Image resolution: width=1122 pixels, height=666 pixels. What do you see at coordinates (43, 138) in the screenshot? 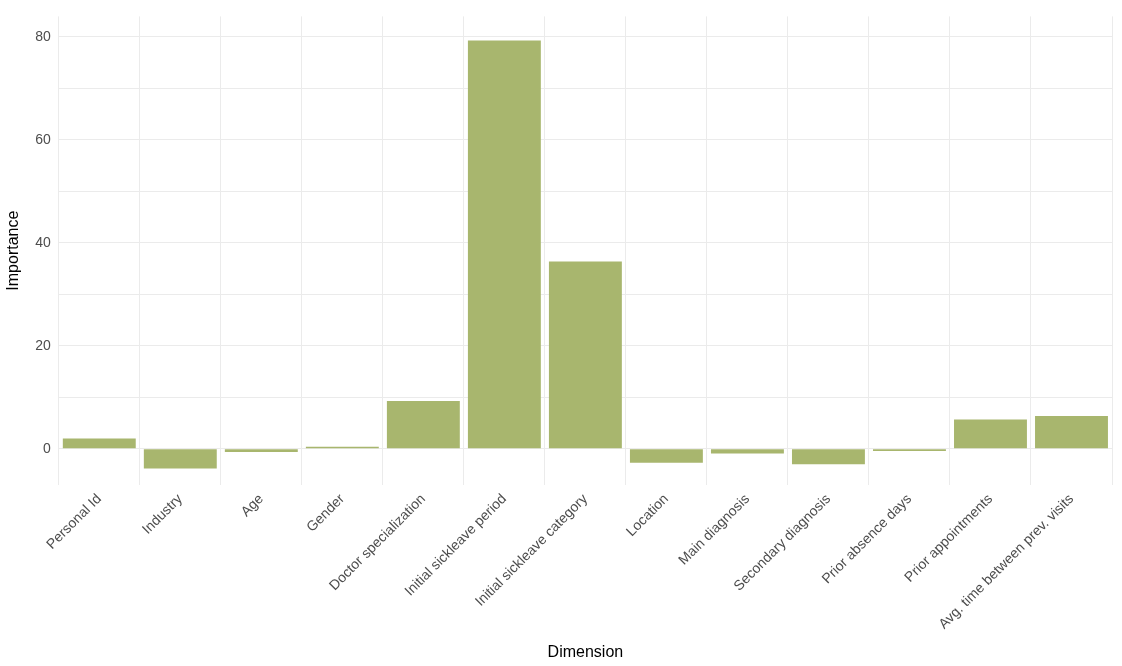
I see `y-tick-label: 60` at bounding box center [43, 138].